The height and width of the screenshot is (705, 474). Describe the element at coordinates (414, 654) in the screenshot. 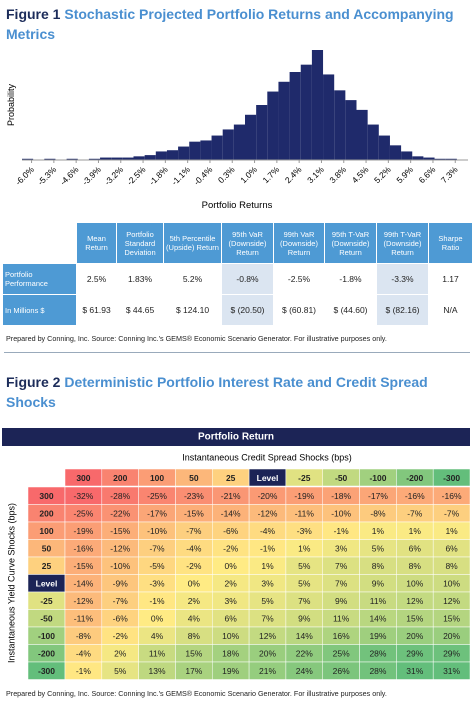

I see `heat-value: 29%` at that location.